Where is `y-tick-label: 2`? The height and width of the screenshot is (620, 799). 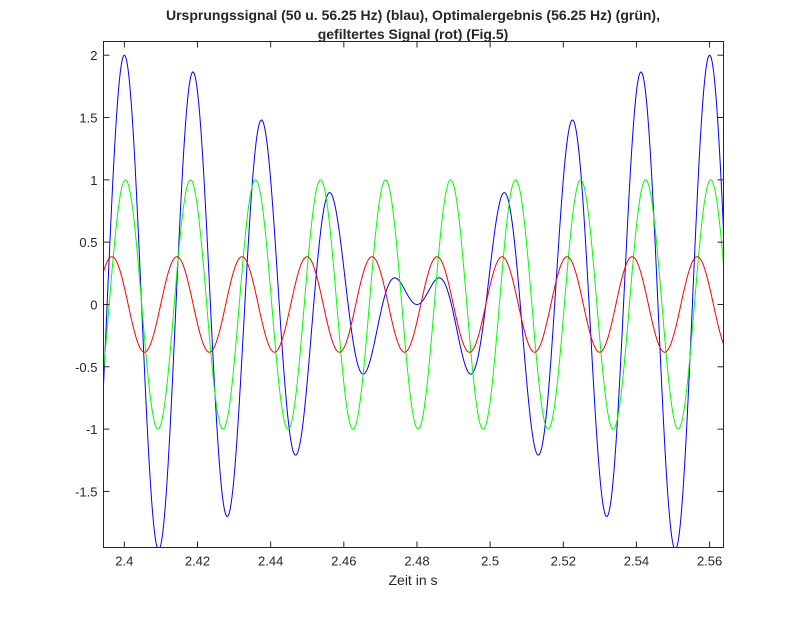
y-tick-label: 2 is located at coordinates (93, 55).